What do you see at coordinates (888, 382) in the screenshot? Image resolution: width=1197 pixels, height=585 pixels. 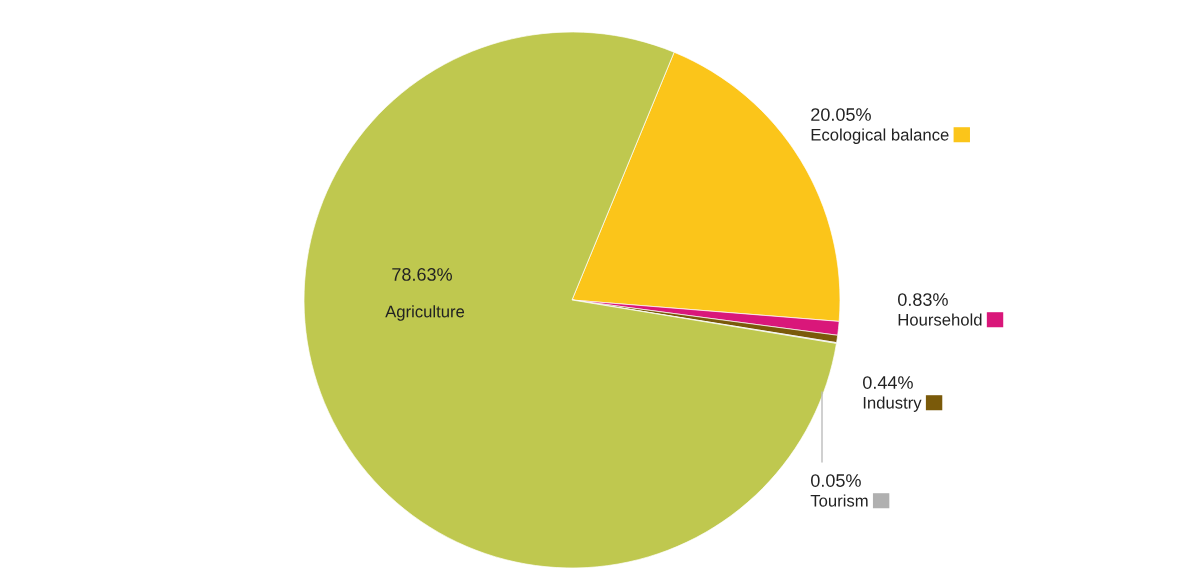 I see `data-label: 0.44%` at bounding box center [888, 382].